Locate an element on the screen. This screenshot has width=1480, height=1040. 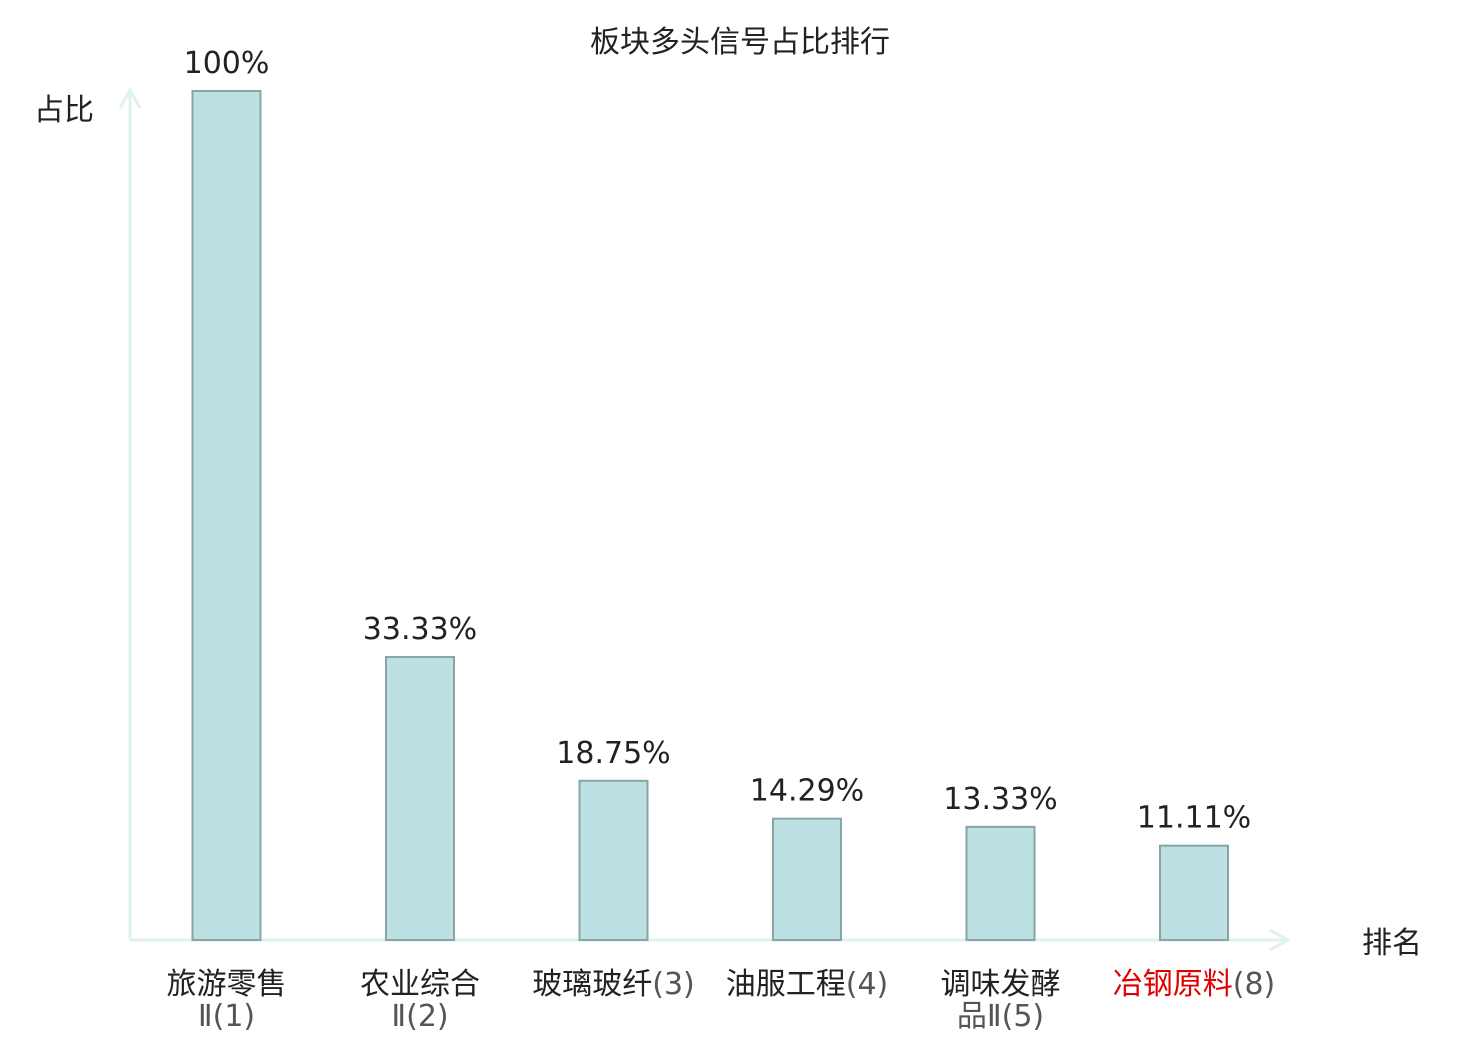
chart-title: 板块多头信号占比排行 is located at coordinates (740, 42).